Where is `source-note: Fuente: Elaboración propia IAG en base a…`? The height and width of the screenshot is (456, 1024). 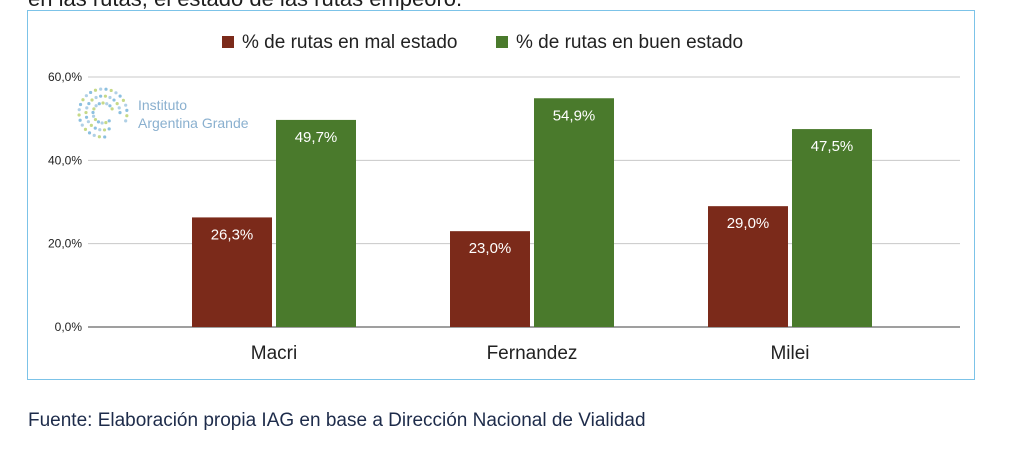
source-note: Fuente: Elaboración propia IAG en base a… is located at coordinates (337, 420).